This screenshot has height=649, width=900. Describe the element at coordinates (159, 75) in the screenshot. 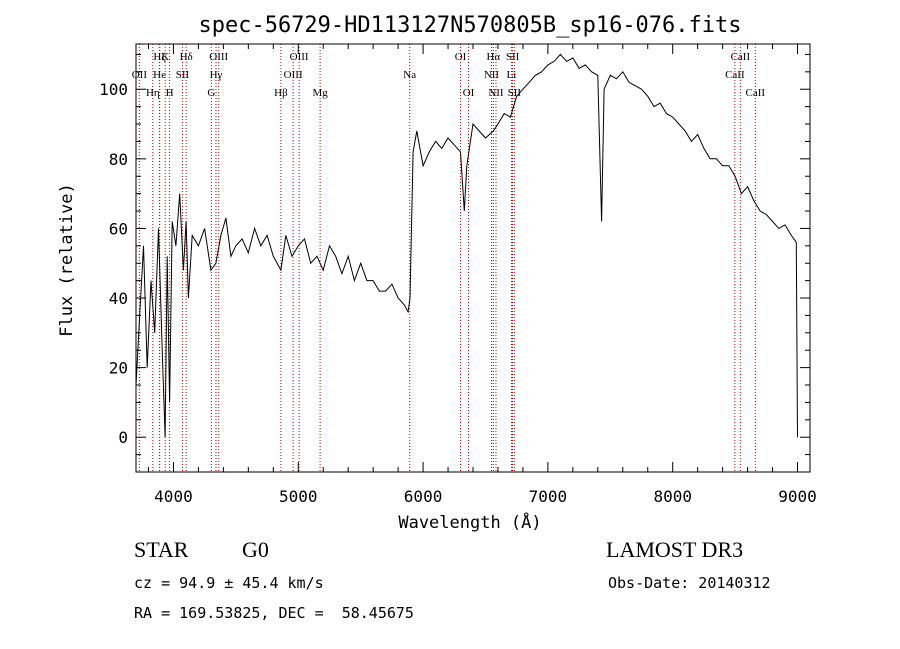

I see `spectral-line-label: He` at that location.